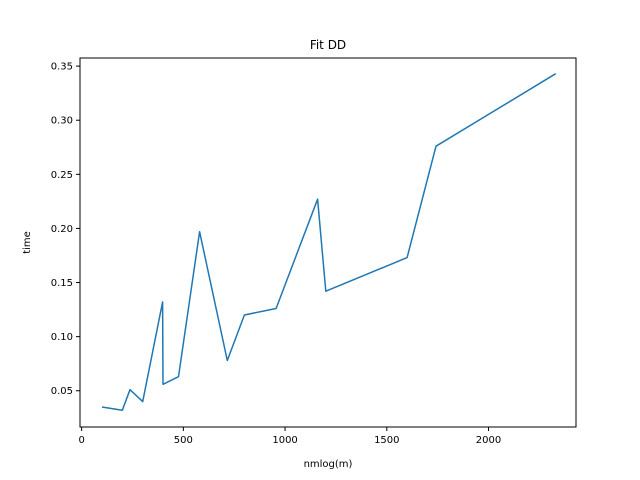 The height and width of the screenshot is (480, 640). Describe the element at coordinates (62, 121) in the screenshot. I see `y-tick-label: 0.30` at that location.